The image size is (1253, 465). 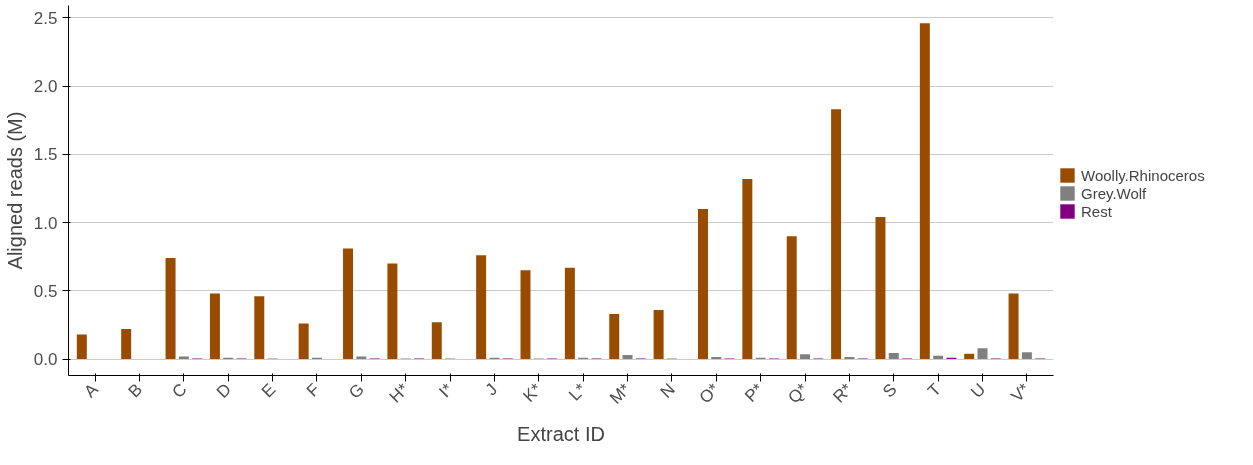 What do you see at coordinates (1114, 193) in the screenshot?
I see `legend-label: Grey.Wolf` at bounding box center [1114, 193].